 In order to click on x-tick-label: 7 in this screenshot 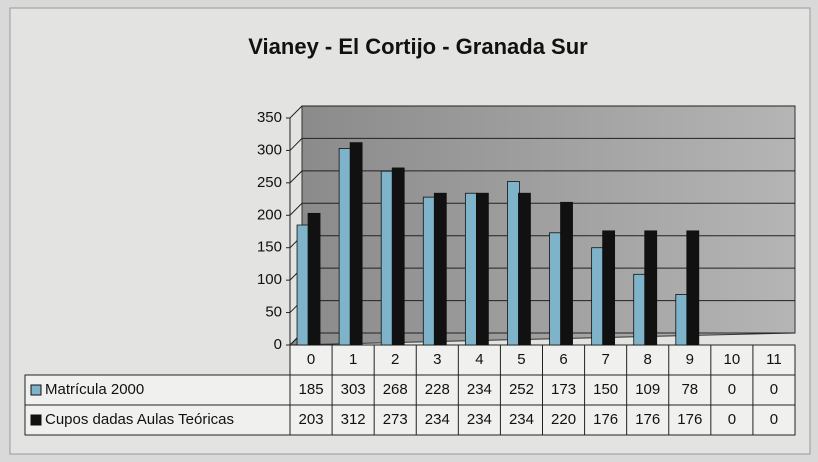, I will do `click(605, 359)`.